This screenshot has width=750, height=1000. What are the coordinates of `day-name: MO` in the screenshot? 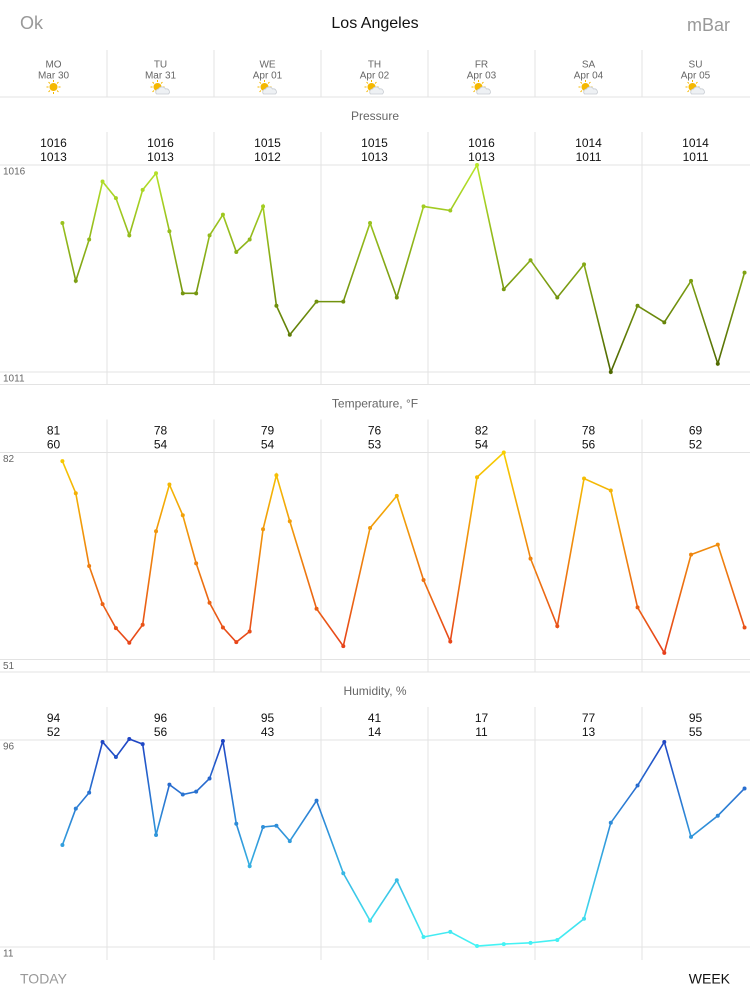 It's located at (53, 65).